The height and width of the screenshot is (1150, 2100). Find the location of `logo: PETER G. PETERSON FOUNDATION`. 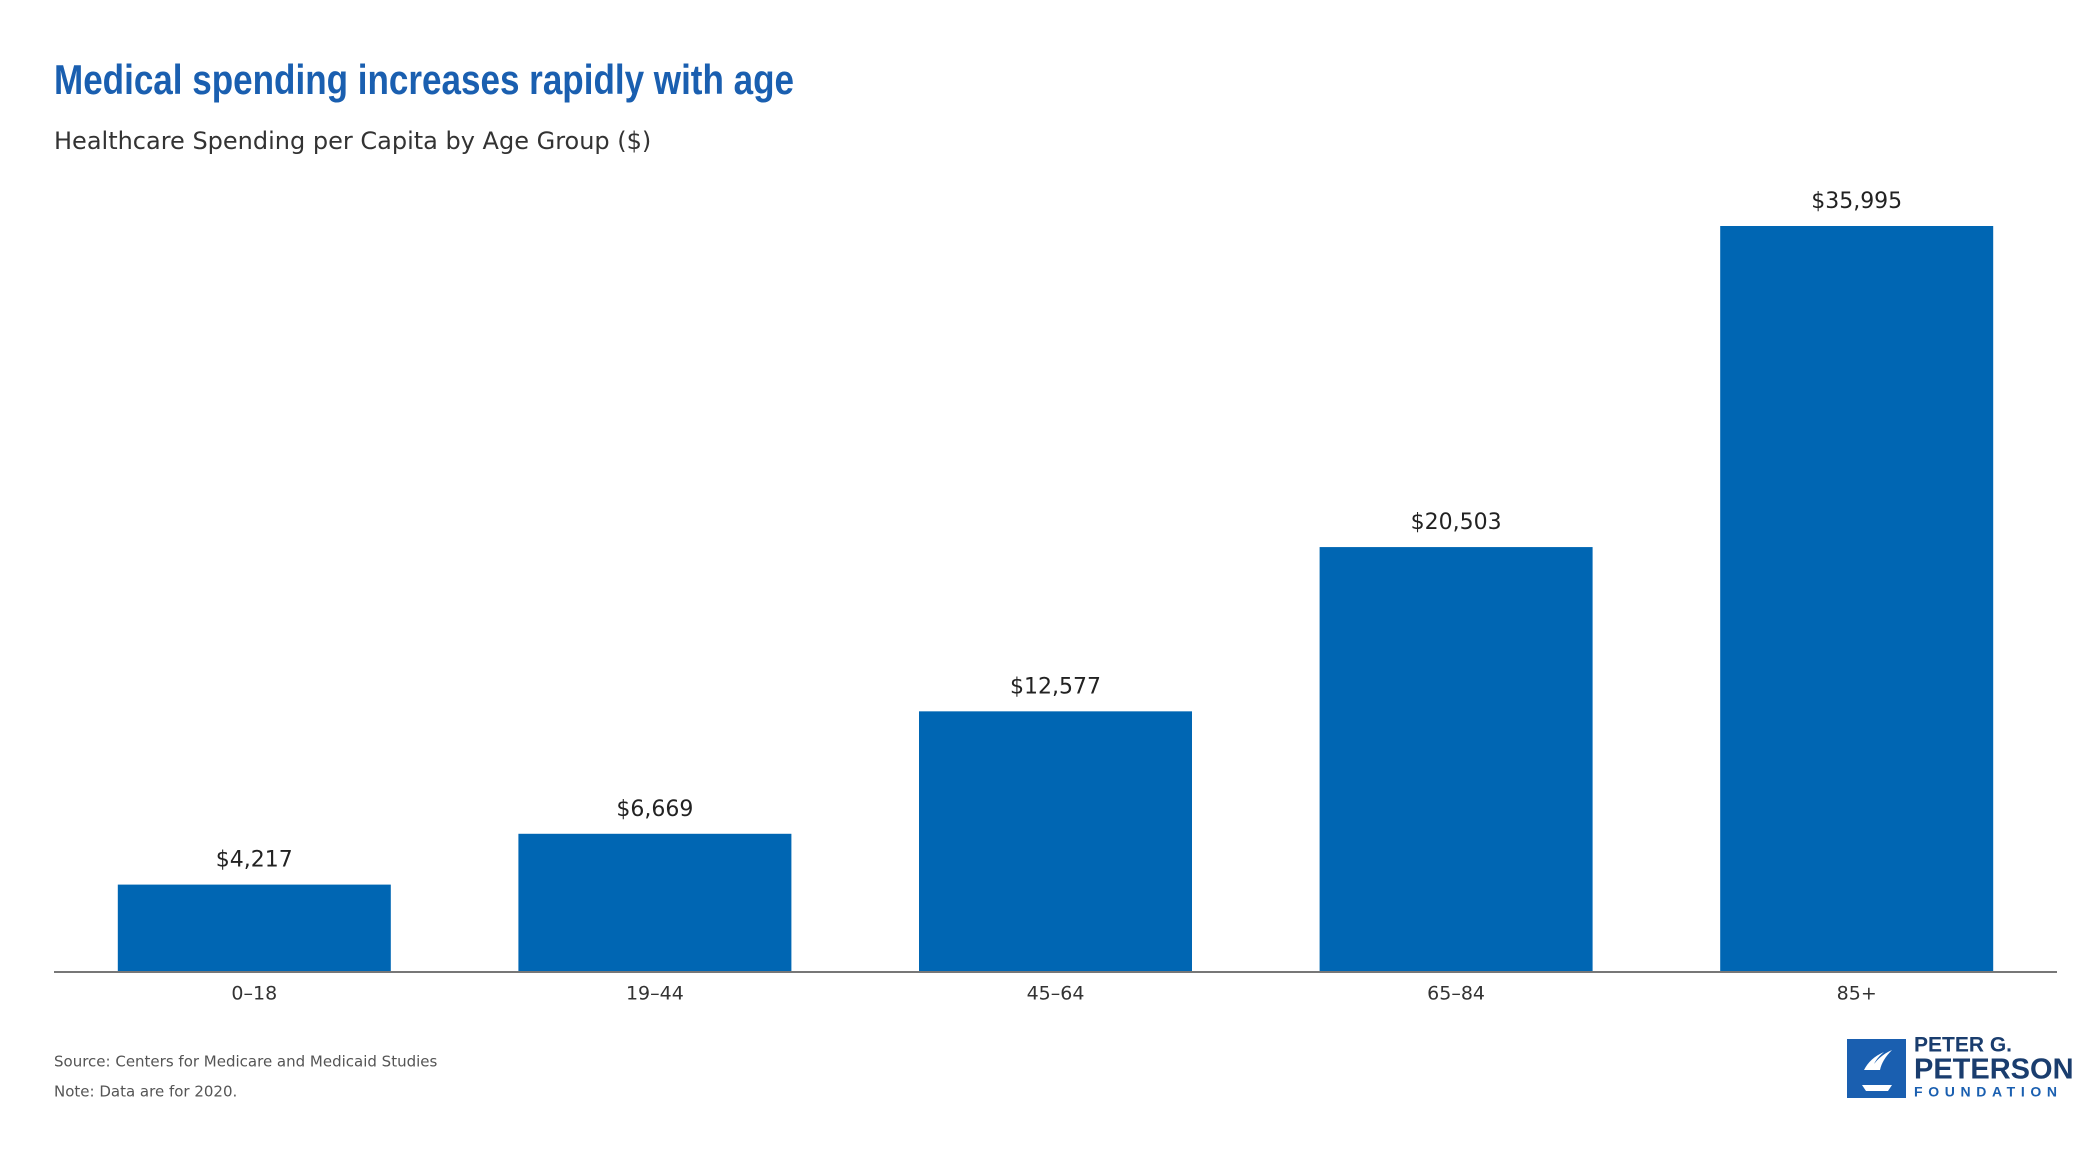

logo: PETER G. PETERSON FOUNDATION is located at coordinates (1960, 1067).